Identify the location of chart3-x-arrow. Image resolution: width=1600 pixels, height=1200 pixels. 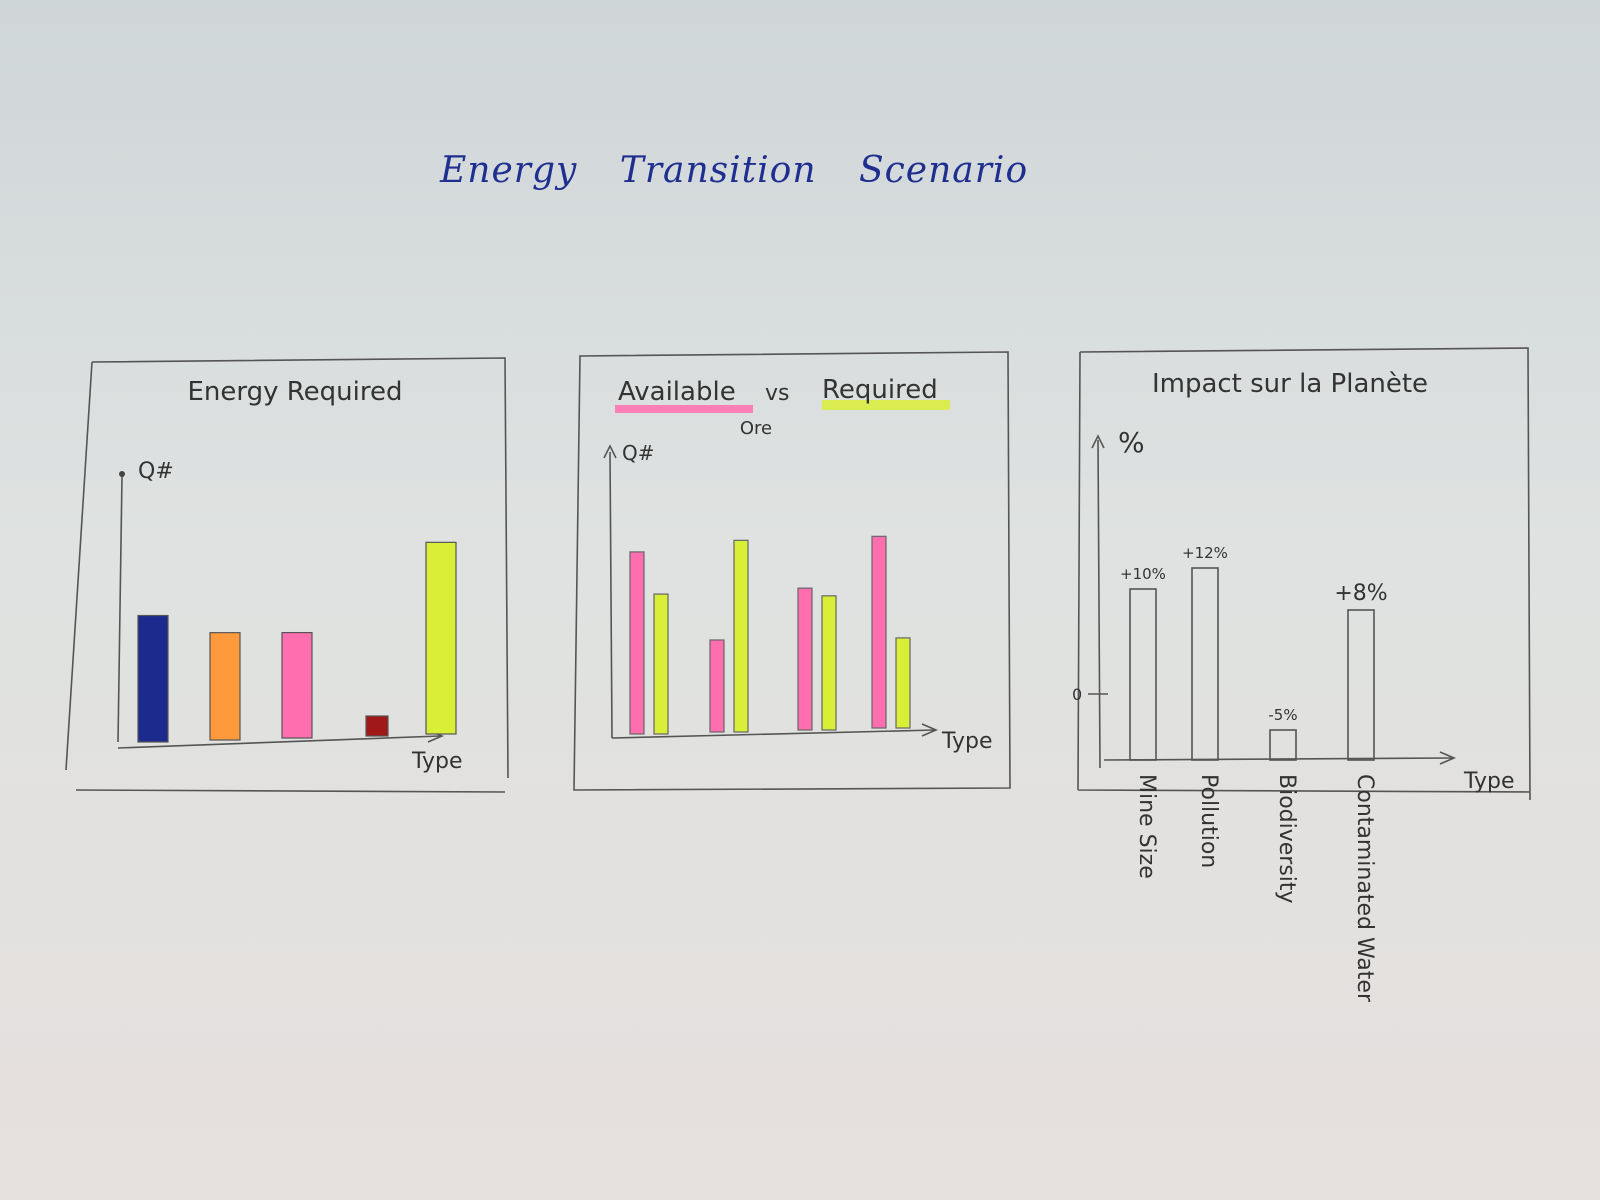
(1448, 758).